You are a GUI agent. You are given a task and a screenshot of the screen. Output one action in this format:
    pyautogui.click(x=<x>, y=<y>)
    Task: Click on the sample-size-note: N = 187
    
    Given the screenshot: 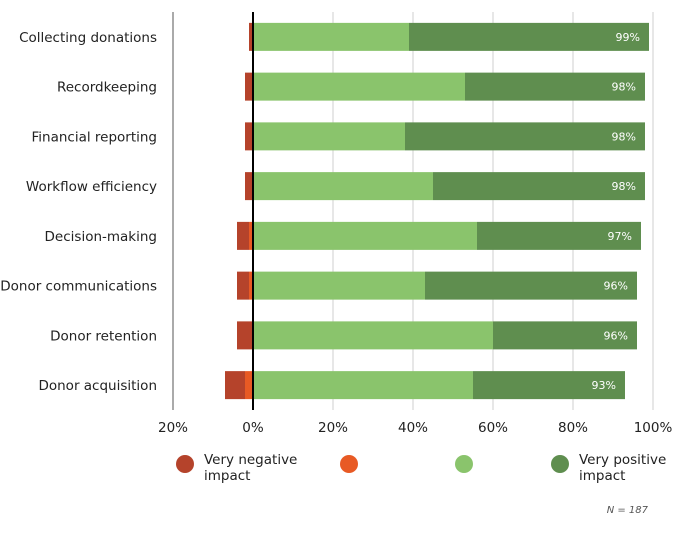 What is the action you would take?
    pyautogui.click(x=627, y=510)
    